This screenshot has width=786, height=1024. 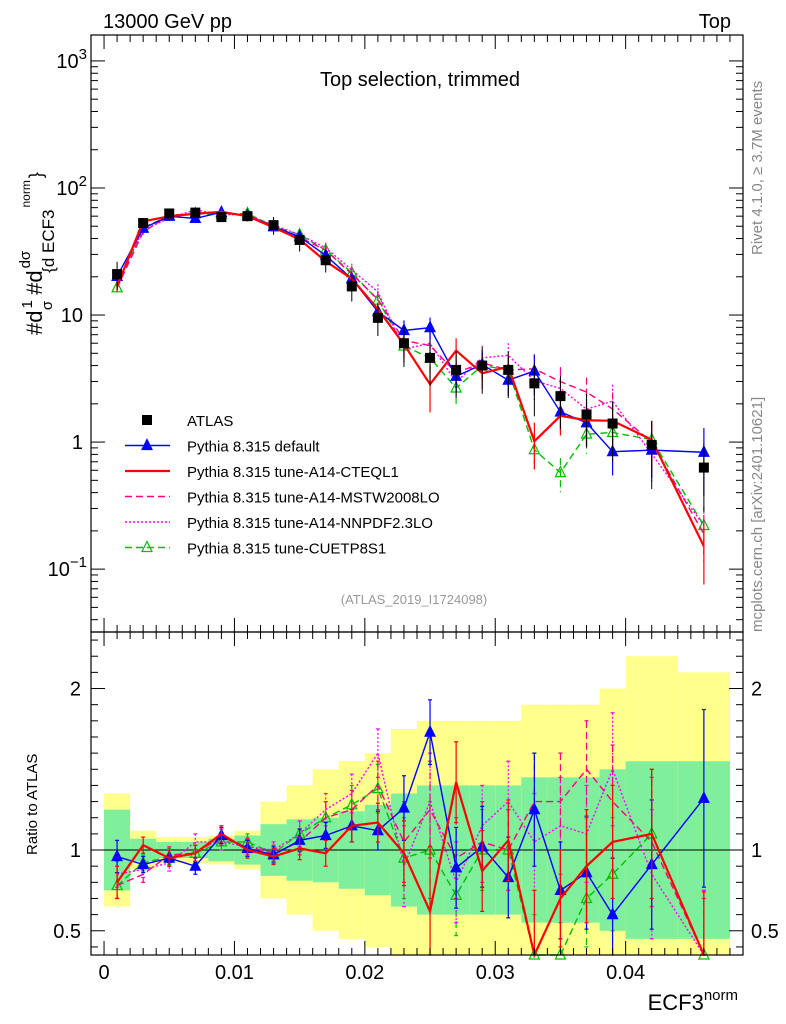 What do you see at coordinates (32, 804) in the screenshot?
I see `ratio-y-label: Ratio to ATLAS` at bounding box center [32, 804].